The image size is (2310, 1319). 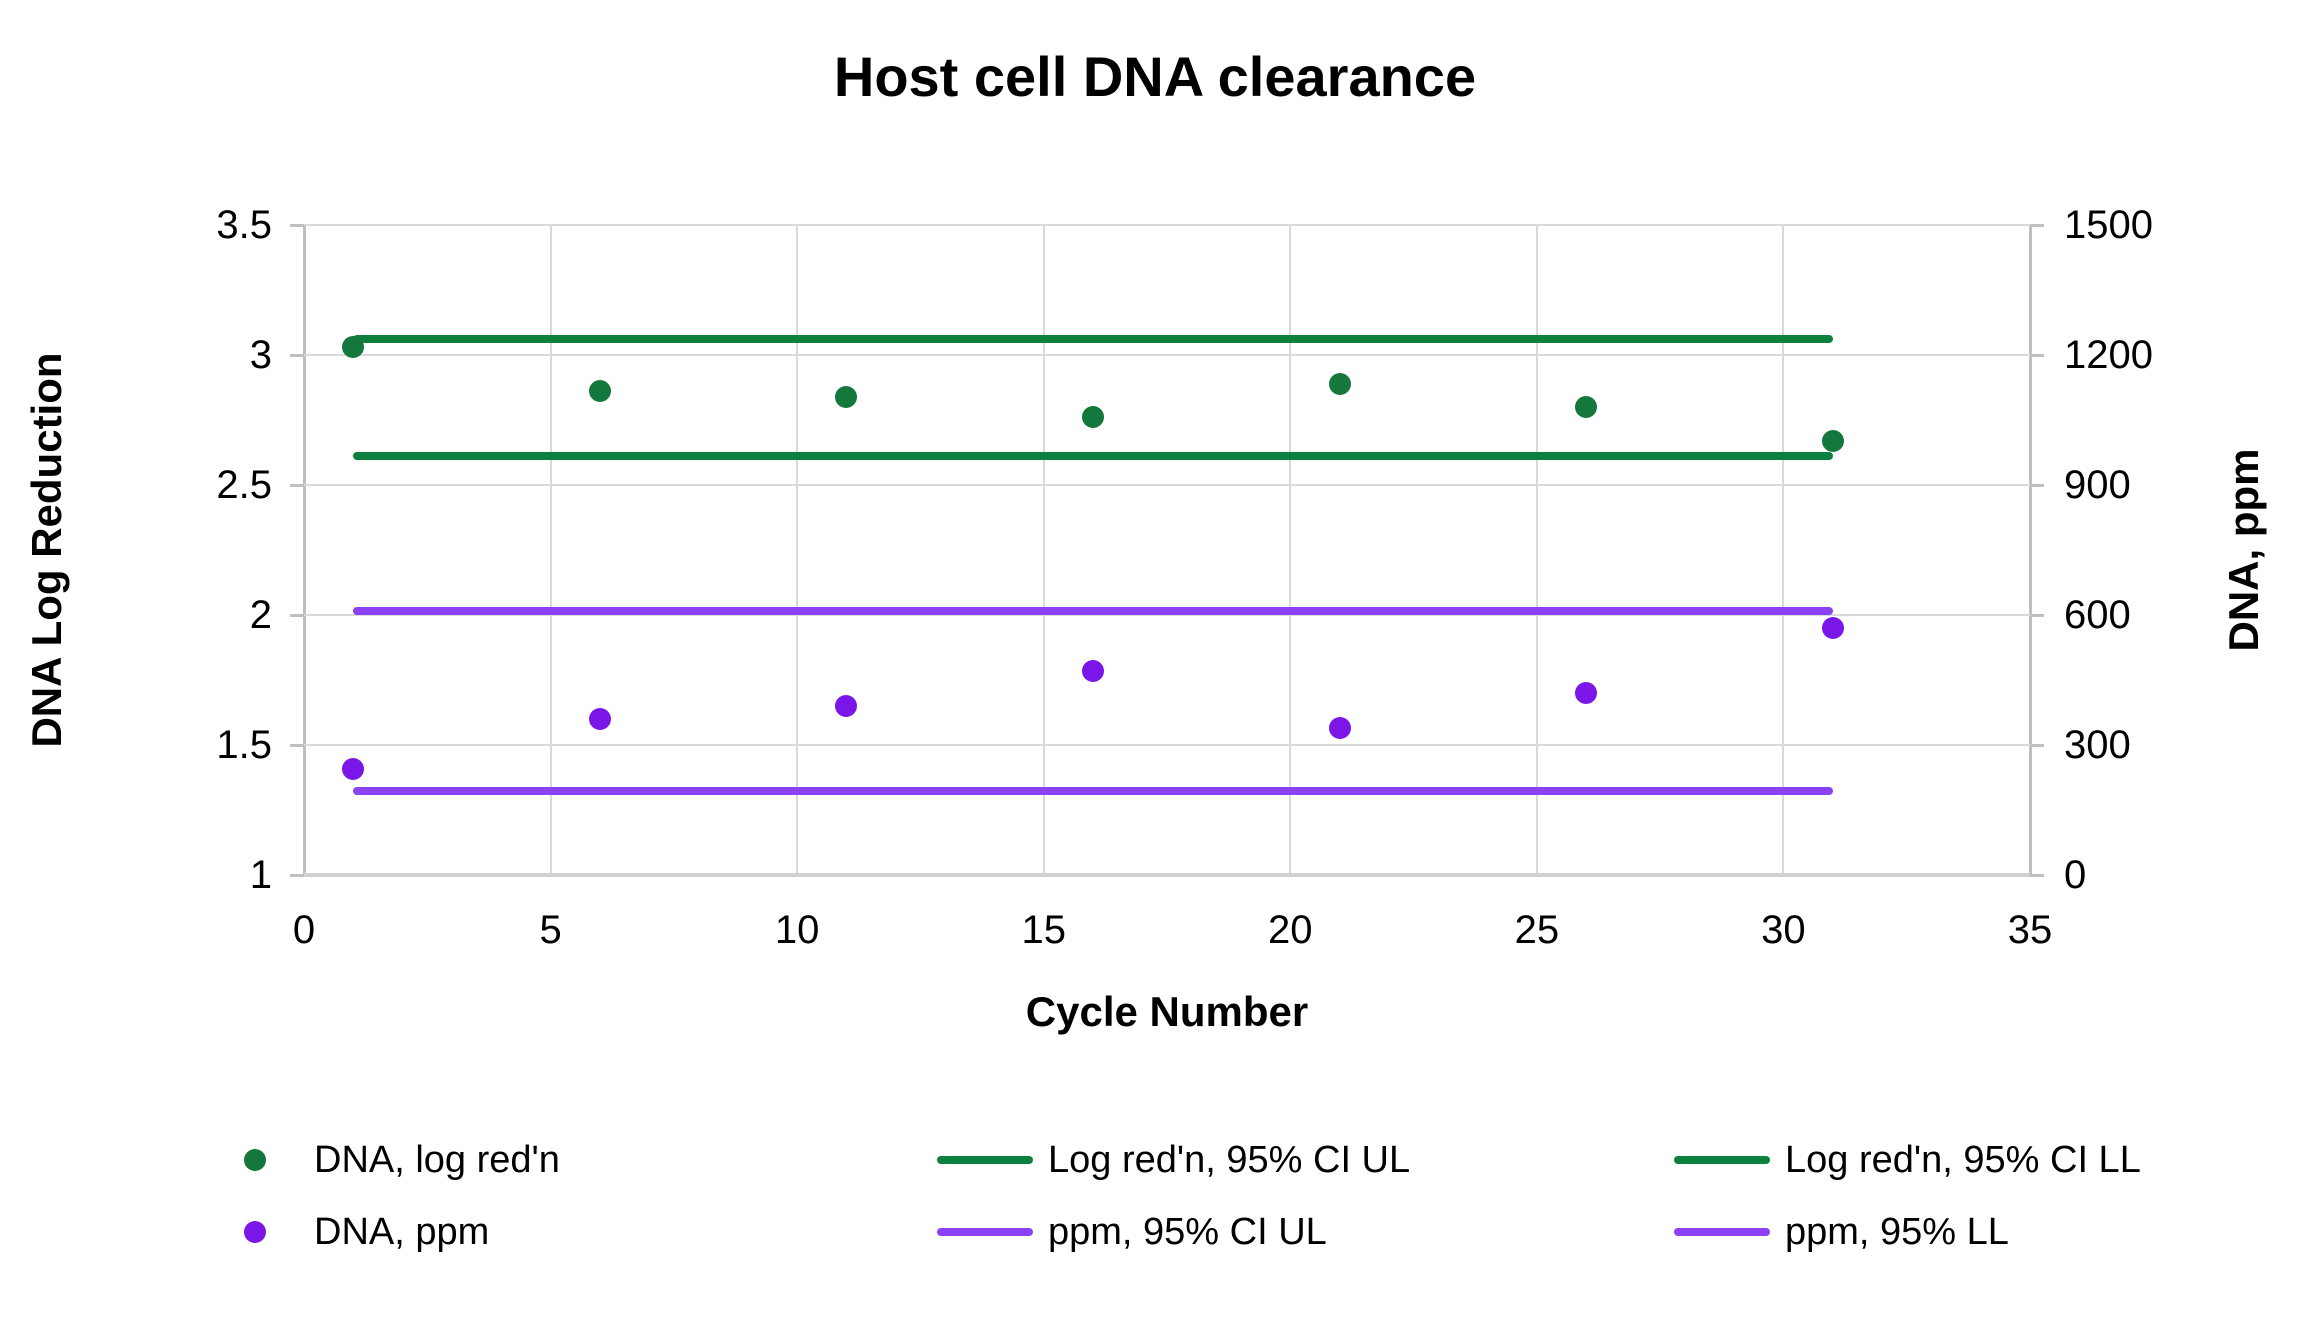 What do you see at coordinates (244, 225) in the screenshot?
I see `y-left-tick-label: 3.5` at bounding box center [244, 225].